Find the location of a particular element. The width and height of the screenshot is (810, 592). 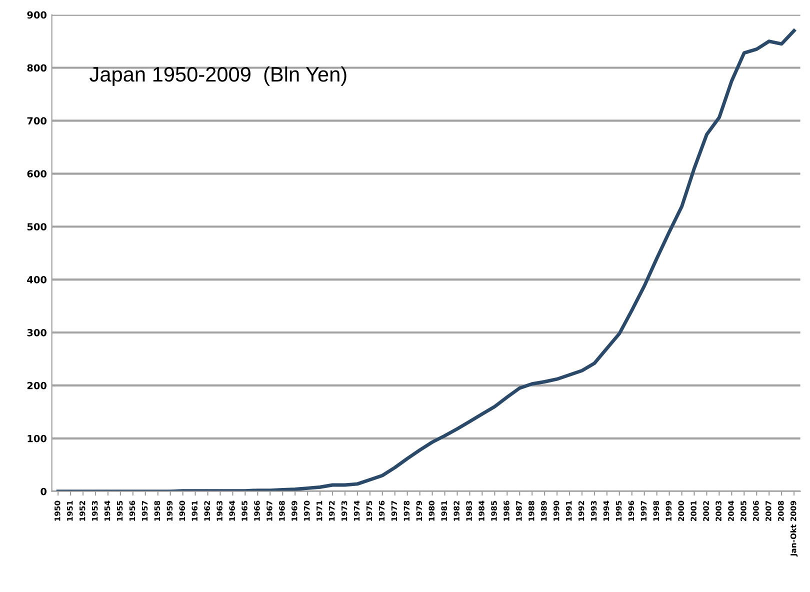

y-tick-label: 400 is located at coordinates (37, 280).